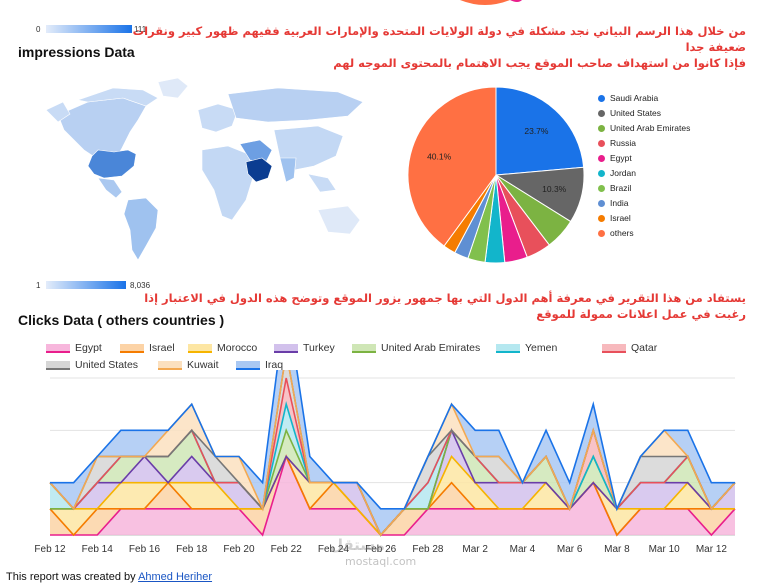 The image size is (758, 586). I want to click on pie-legend-item: Egypt, so click(658, 158).